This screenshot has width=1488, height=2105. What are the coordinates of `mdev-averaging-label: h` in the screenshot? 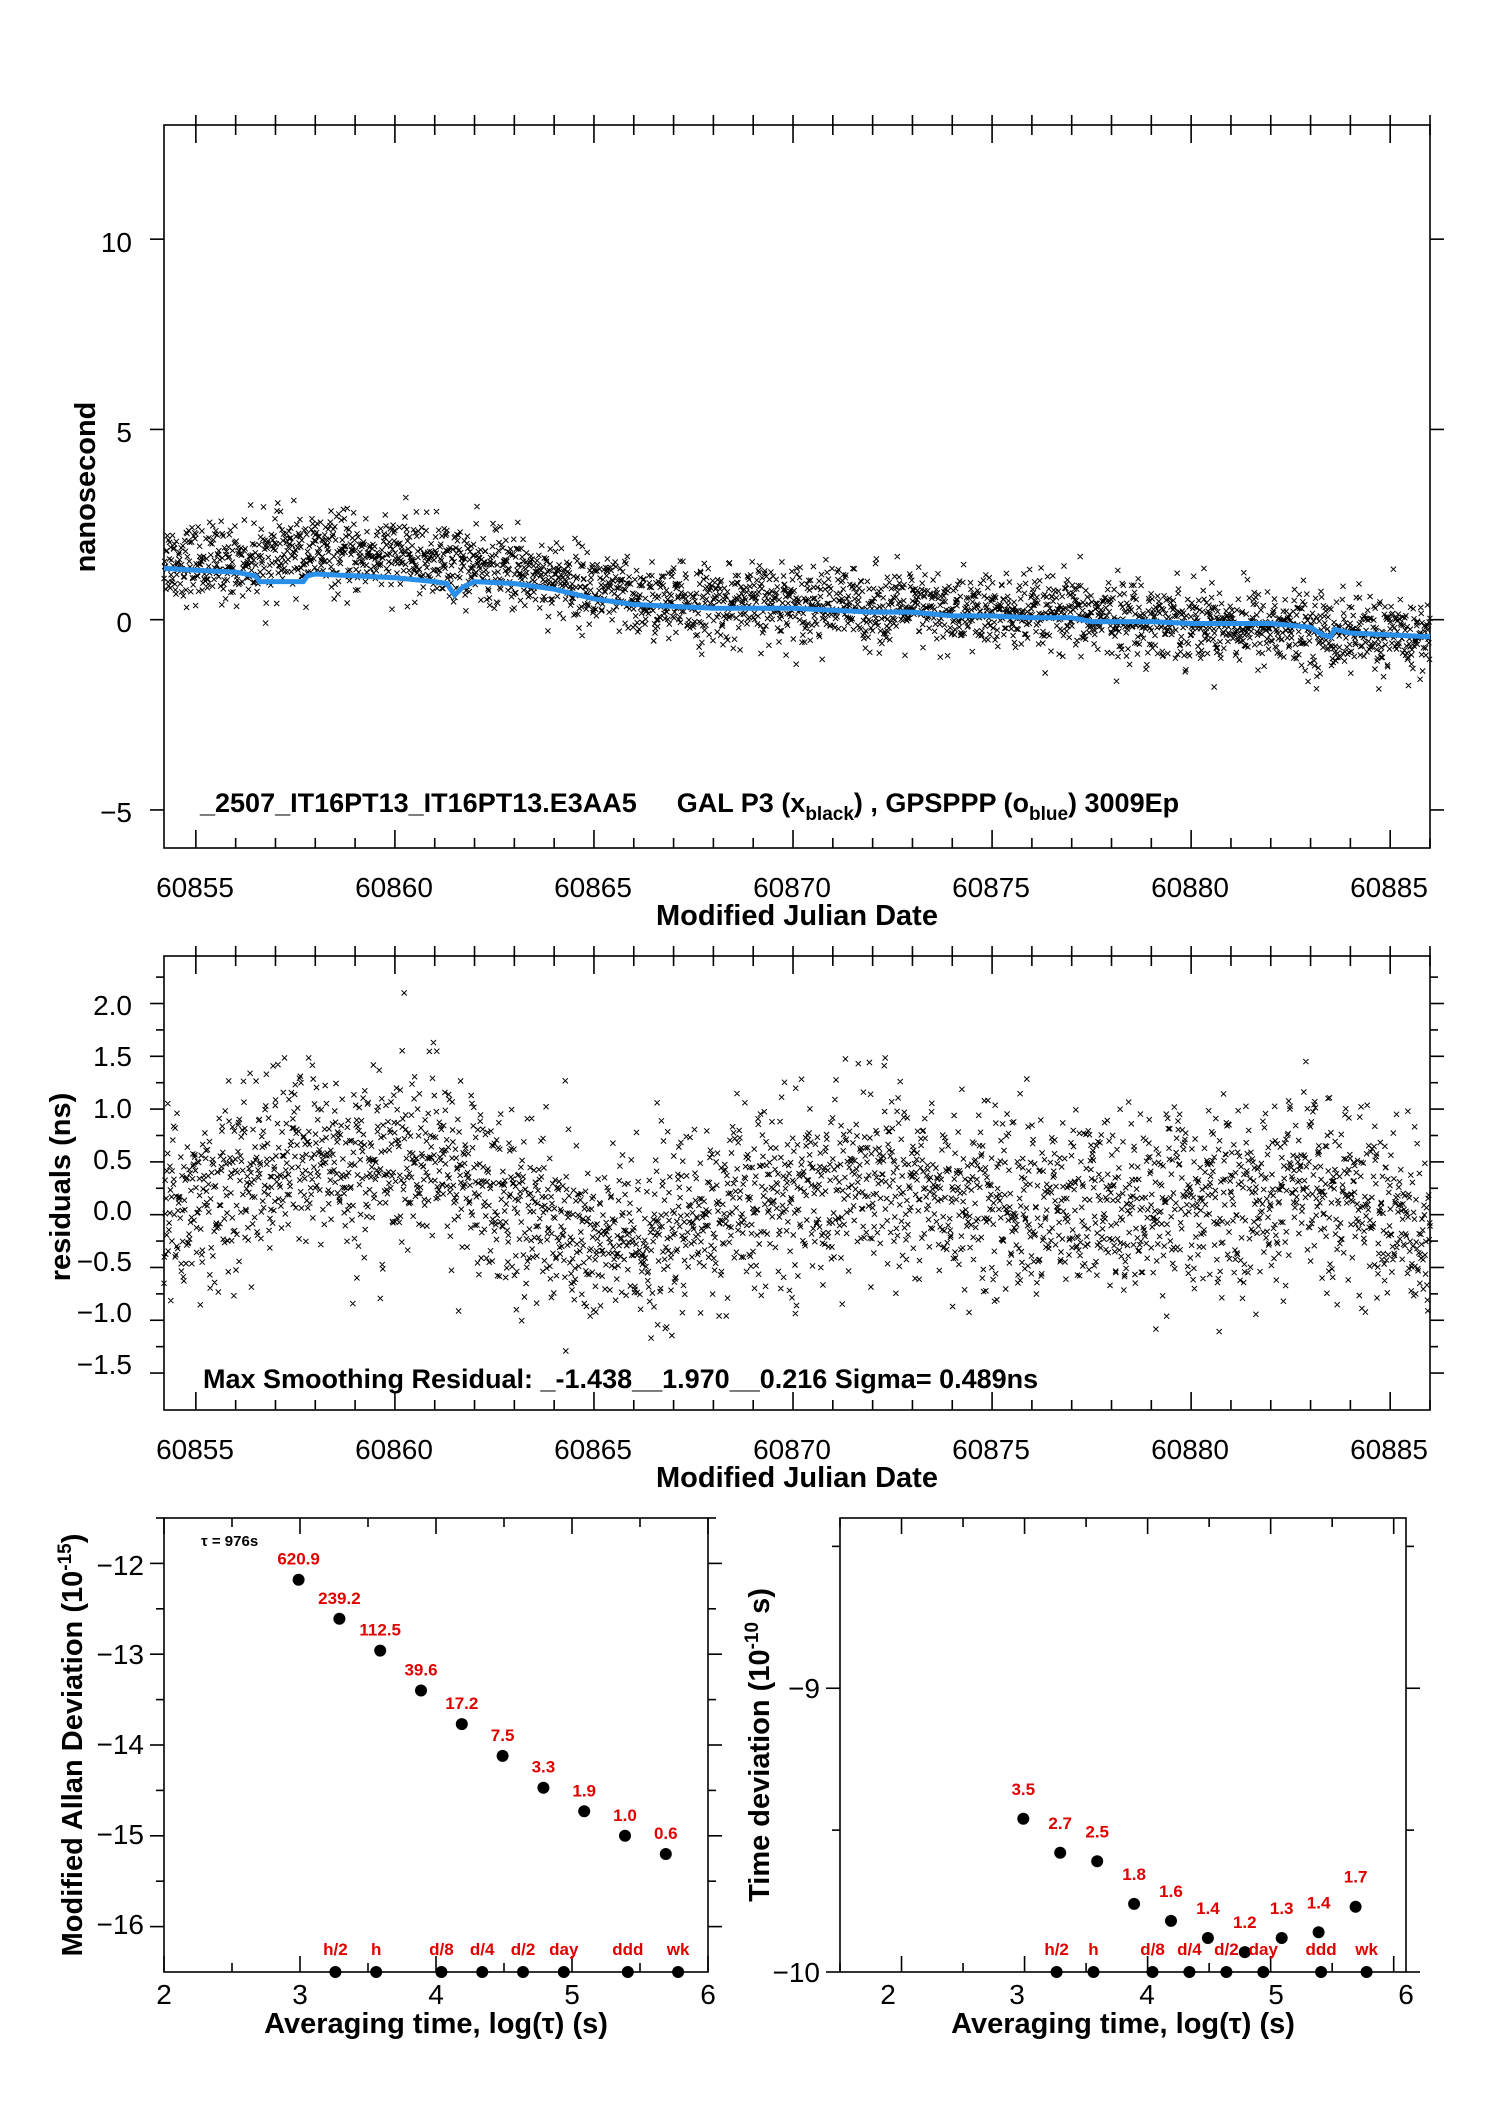 It's located at (376, 1949).